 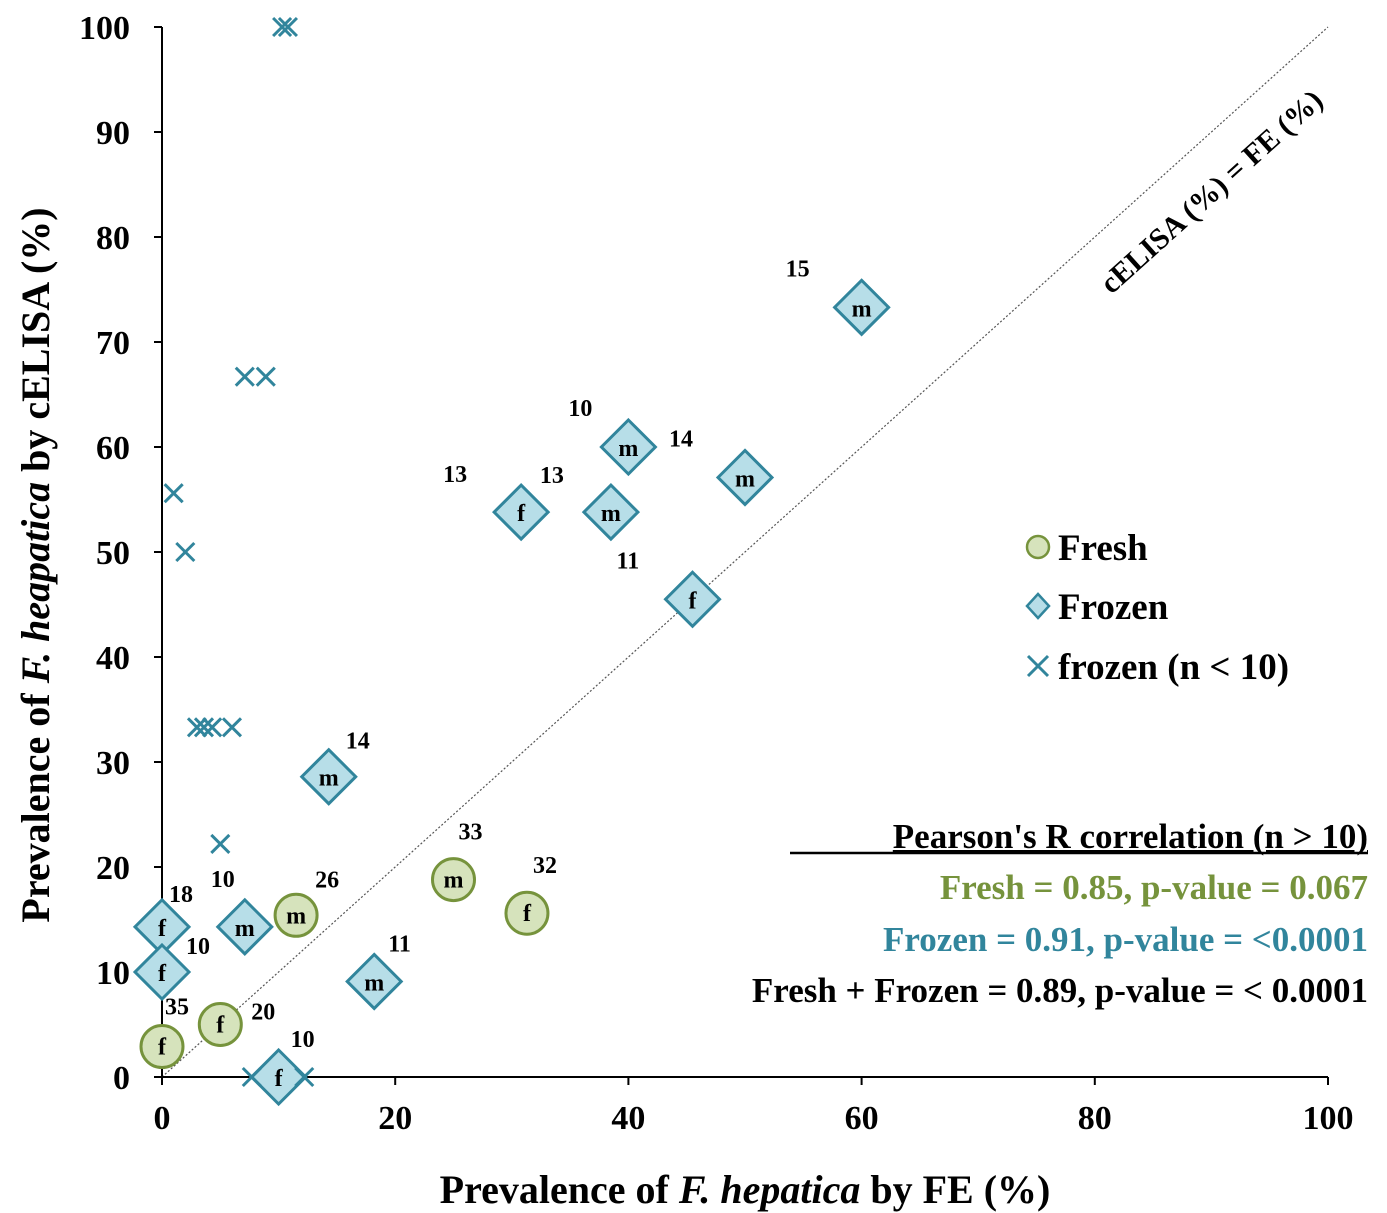 What do you see at coordinates (1038, 666) in the screenshot?
I see `legend-frozen-small-marker` at bounding box center [1038, 666].